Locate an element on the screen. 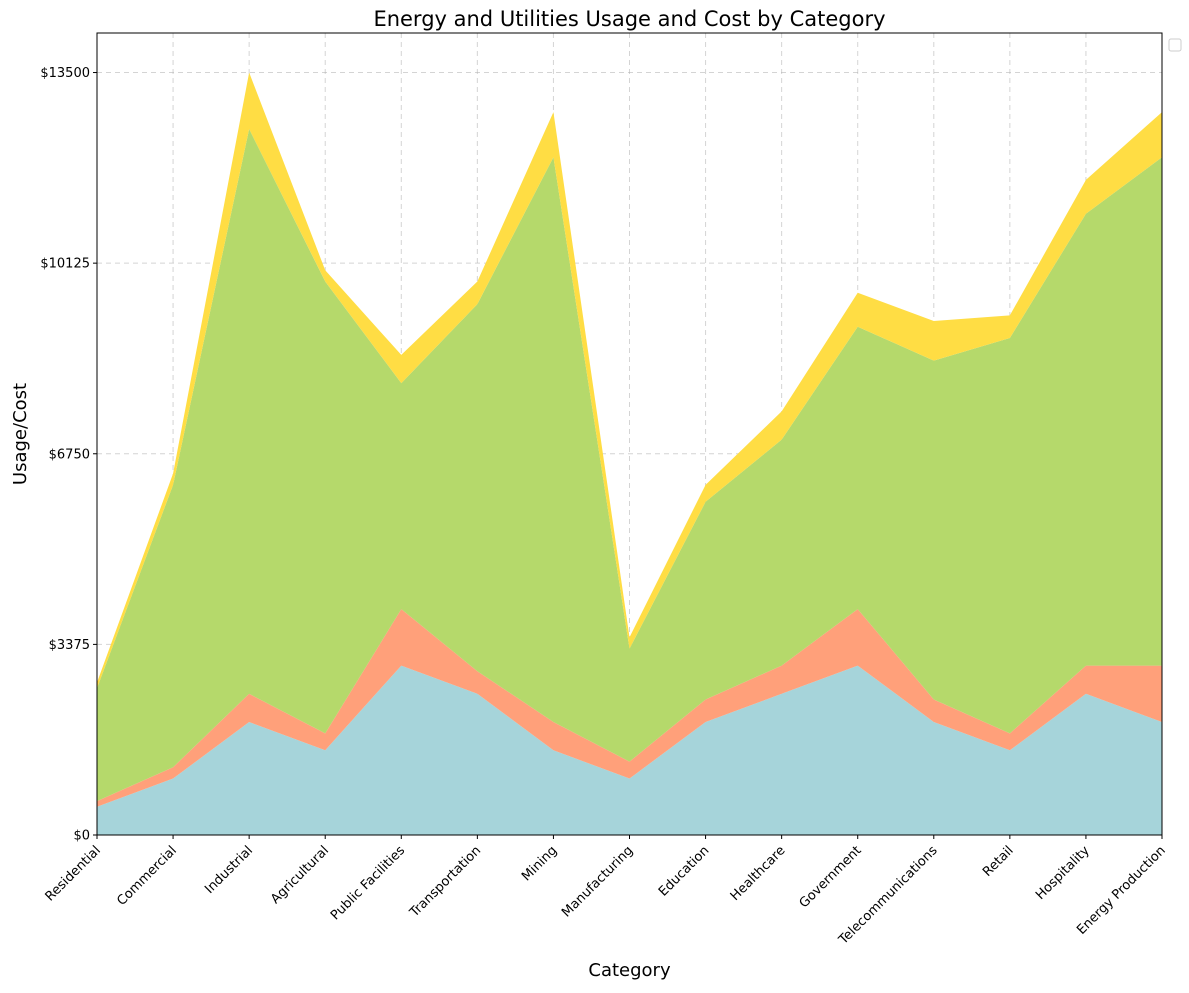 This screenshot has width=1189, height=993. x-tick-label: Retail is located at coordinates (998, 861).